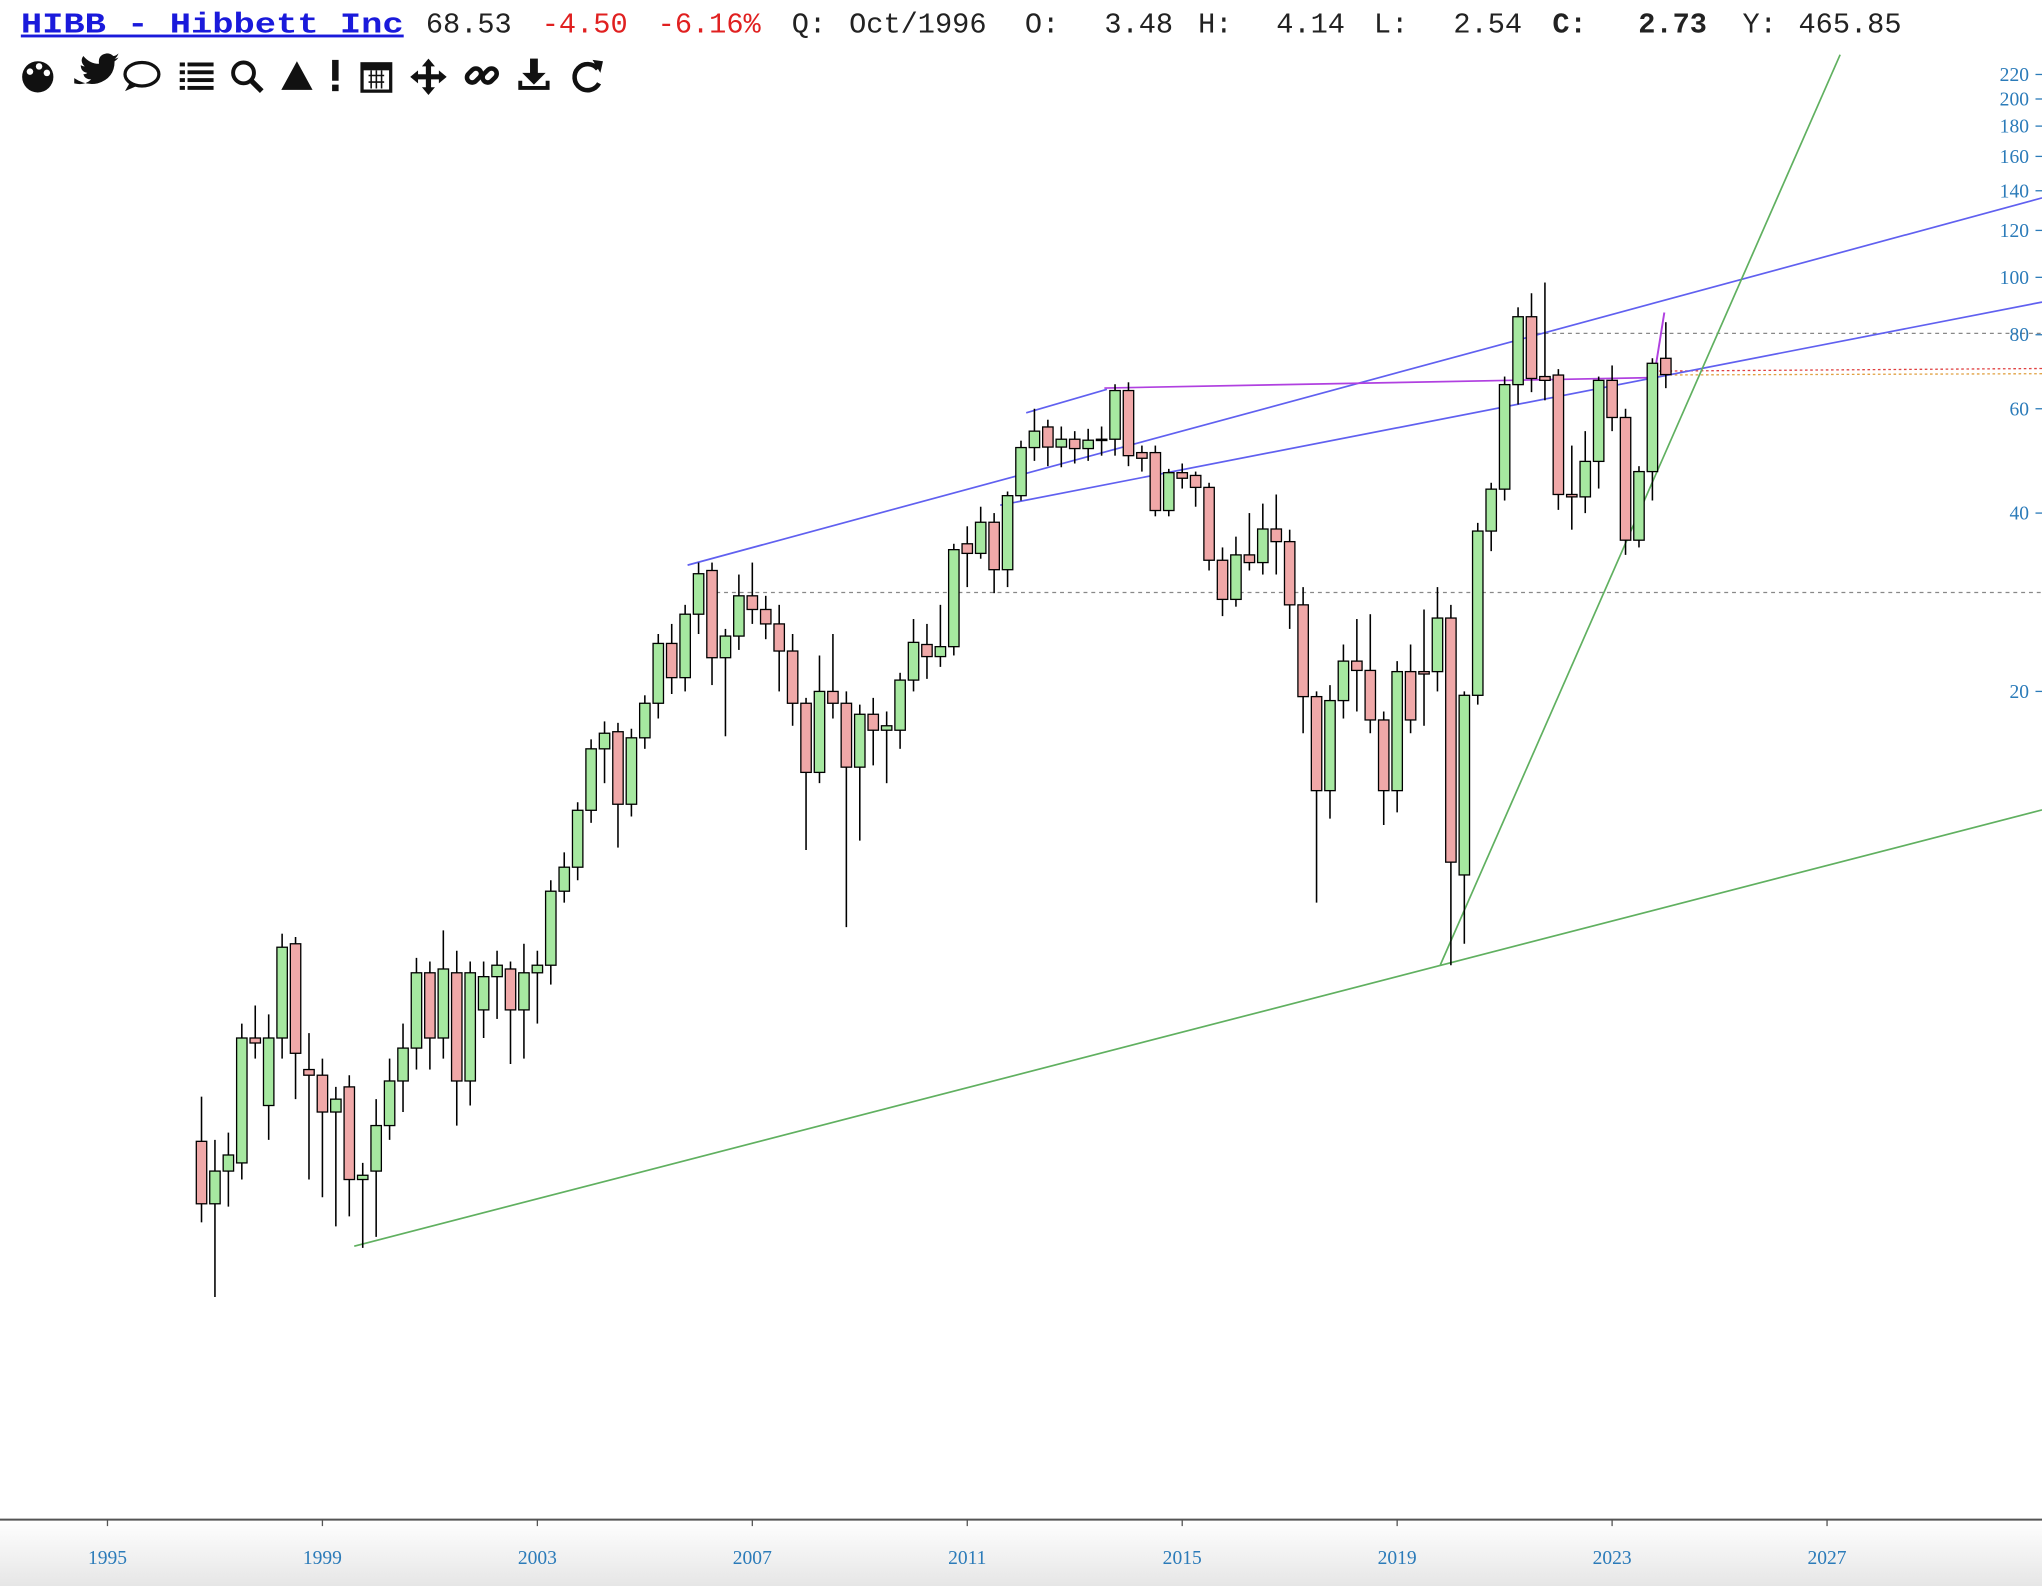  I want to click on x-tick-label: 2027, so click(1827, 1558).